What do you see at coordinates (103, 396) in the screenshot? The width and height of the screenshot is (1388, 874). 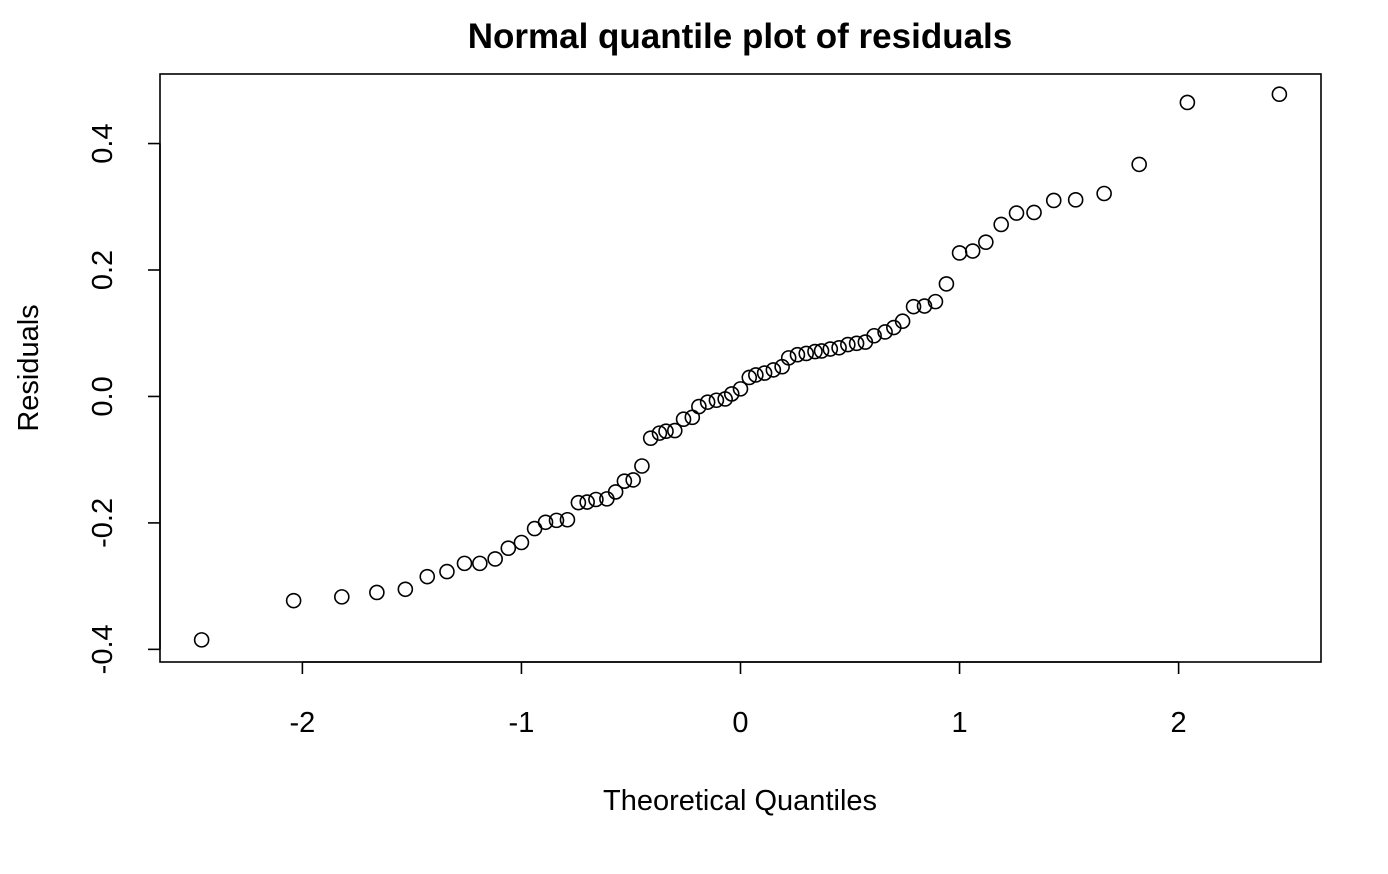 I see `y-tick-label: 0.0` at bounding box center [103, 396].